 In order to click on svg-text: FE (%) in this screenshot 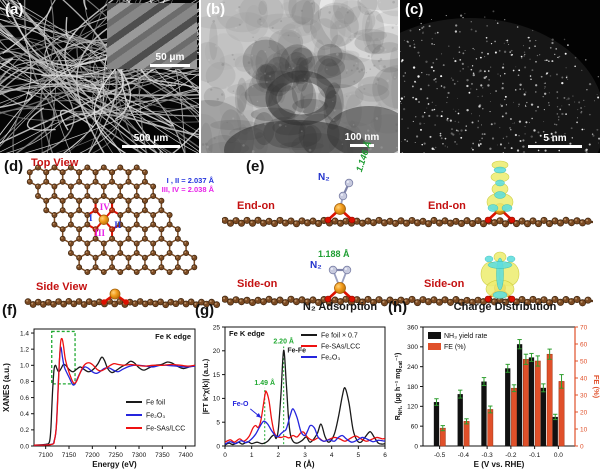, I will do `click(596, 387)`.